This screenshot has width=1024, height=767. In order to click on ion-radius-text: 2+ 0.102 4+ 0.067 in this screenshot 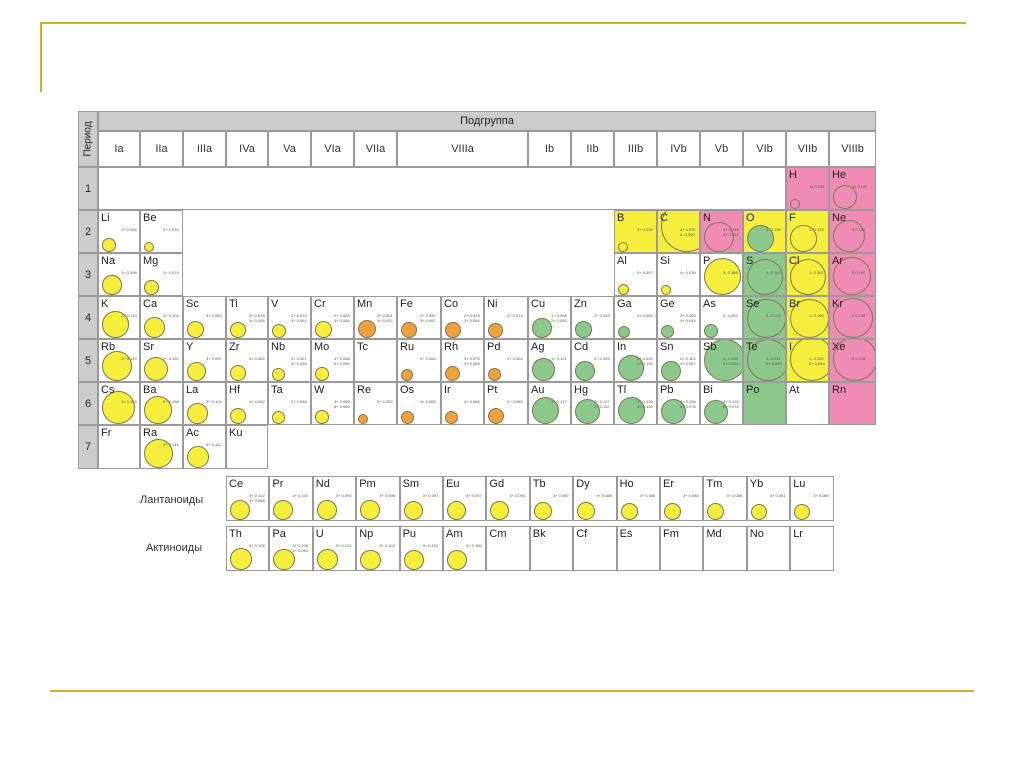, I will do `click(688, 361)`.